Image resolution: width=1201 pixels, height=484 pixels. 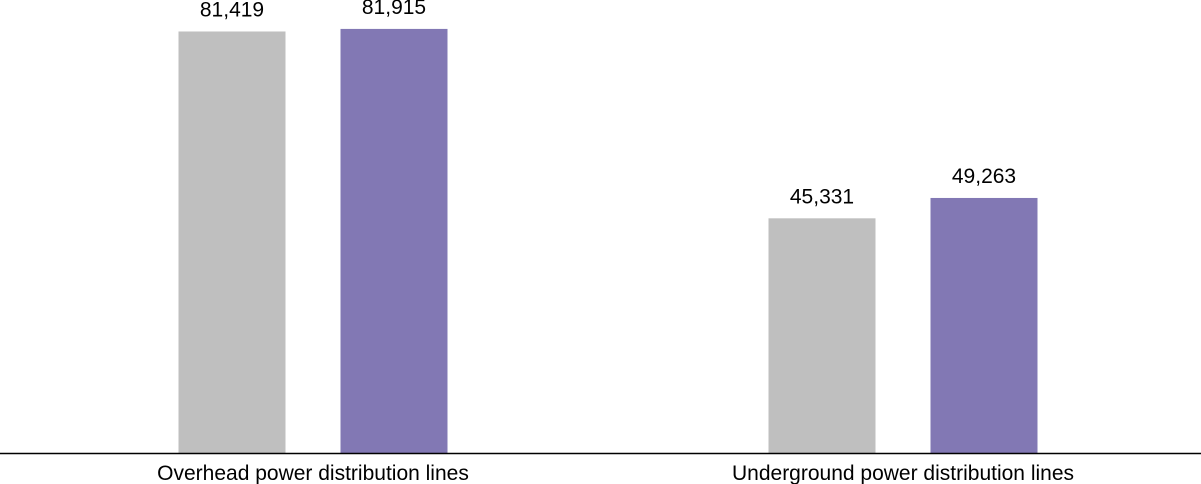 I want to click on x-tick-label-overhead: Overhead power distribution lines, so click(x=313, y=473).